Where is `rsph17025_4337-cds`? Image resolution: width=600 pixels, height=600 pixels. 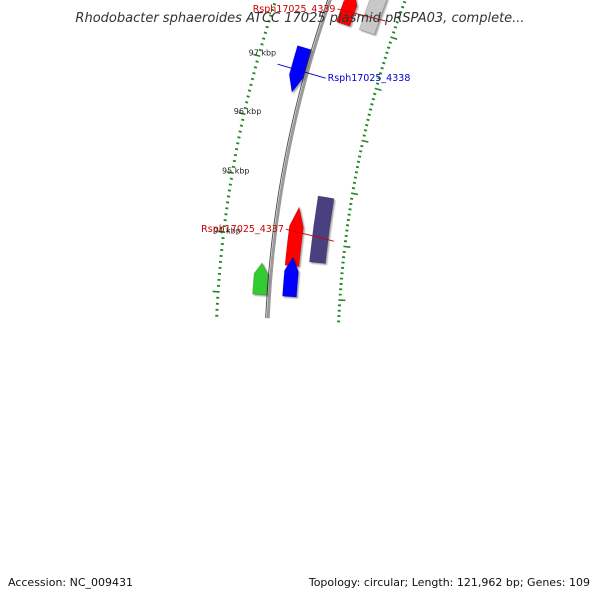 rsph17025_4337-cds is located at coordinates (294, 236).